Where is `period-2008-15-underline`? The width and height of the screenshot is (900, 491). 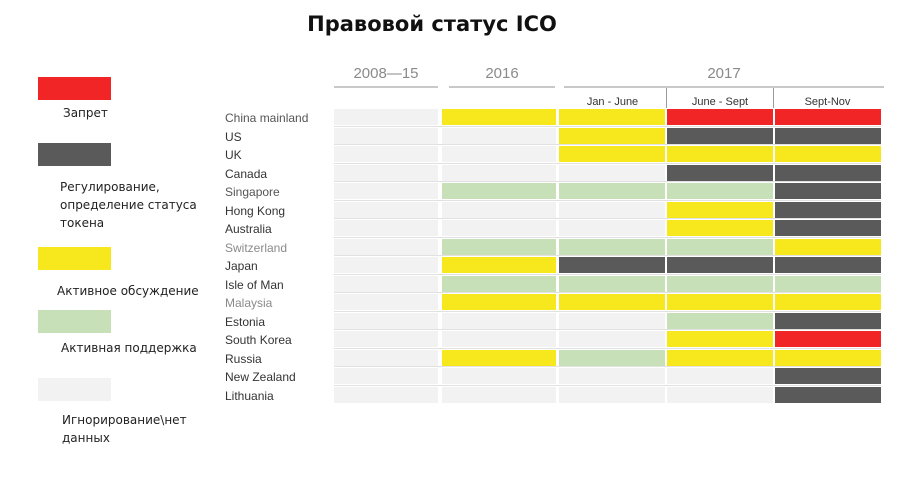 period-2008-15-underline is located at coordinates (386, 87).